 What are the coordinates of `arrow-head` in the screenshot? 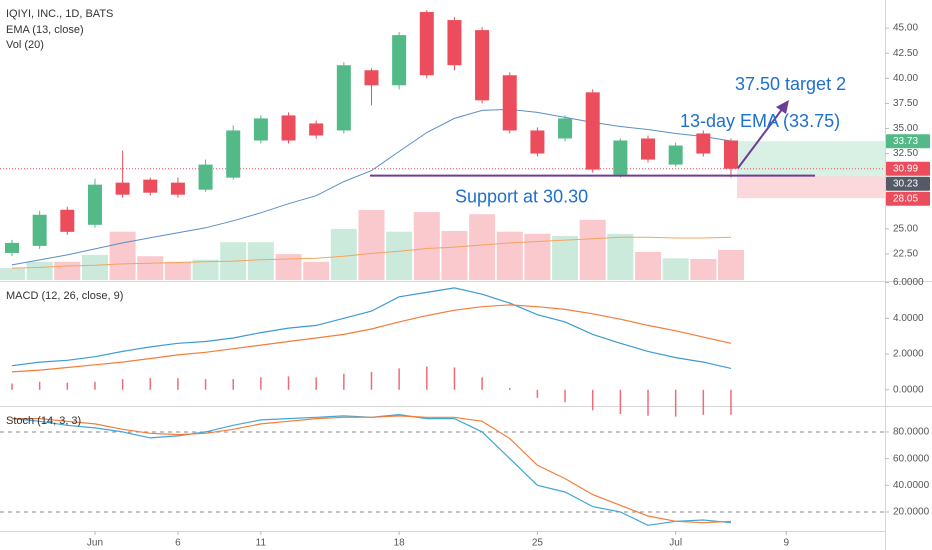 It's located at (782, 107).